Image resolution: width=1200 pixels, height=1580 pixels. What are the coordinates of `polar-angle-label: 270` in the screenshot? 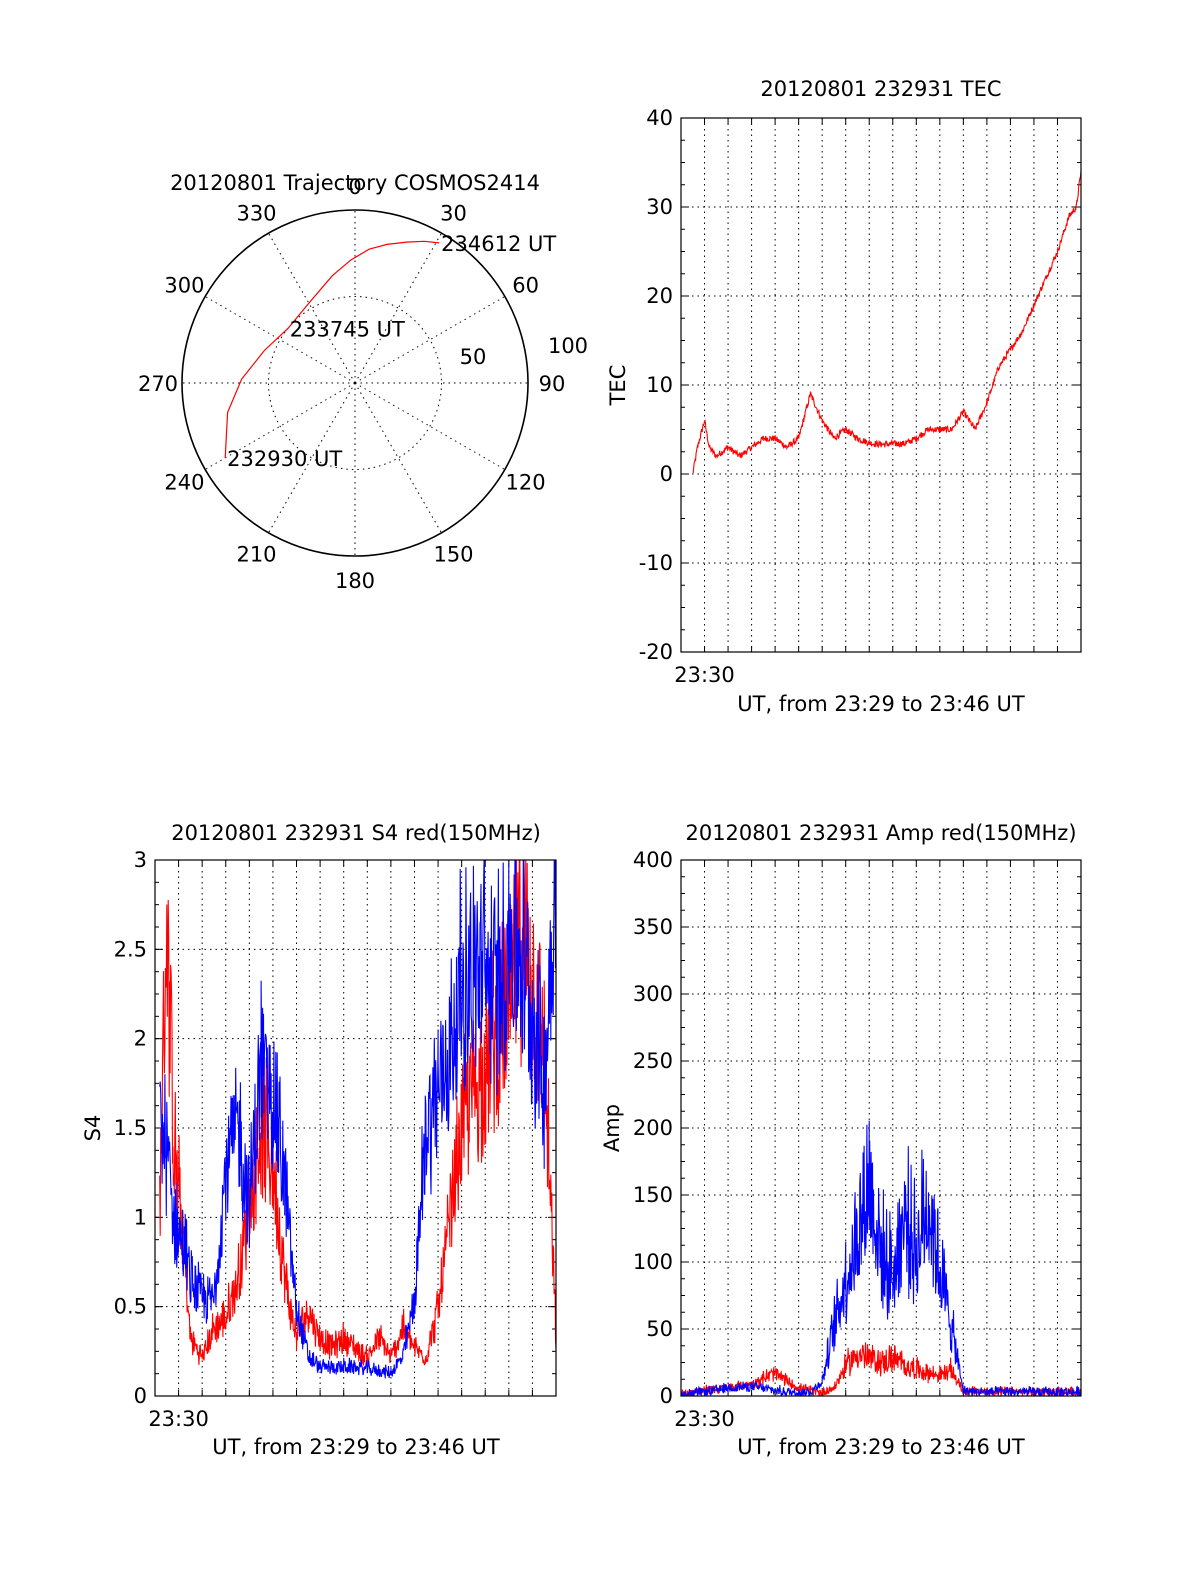 It's located at (158, 384).